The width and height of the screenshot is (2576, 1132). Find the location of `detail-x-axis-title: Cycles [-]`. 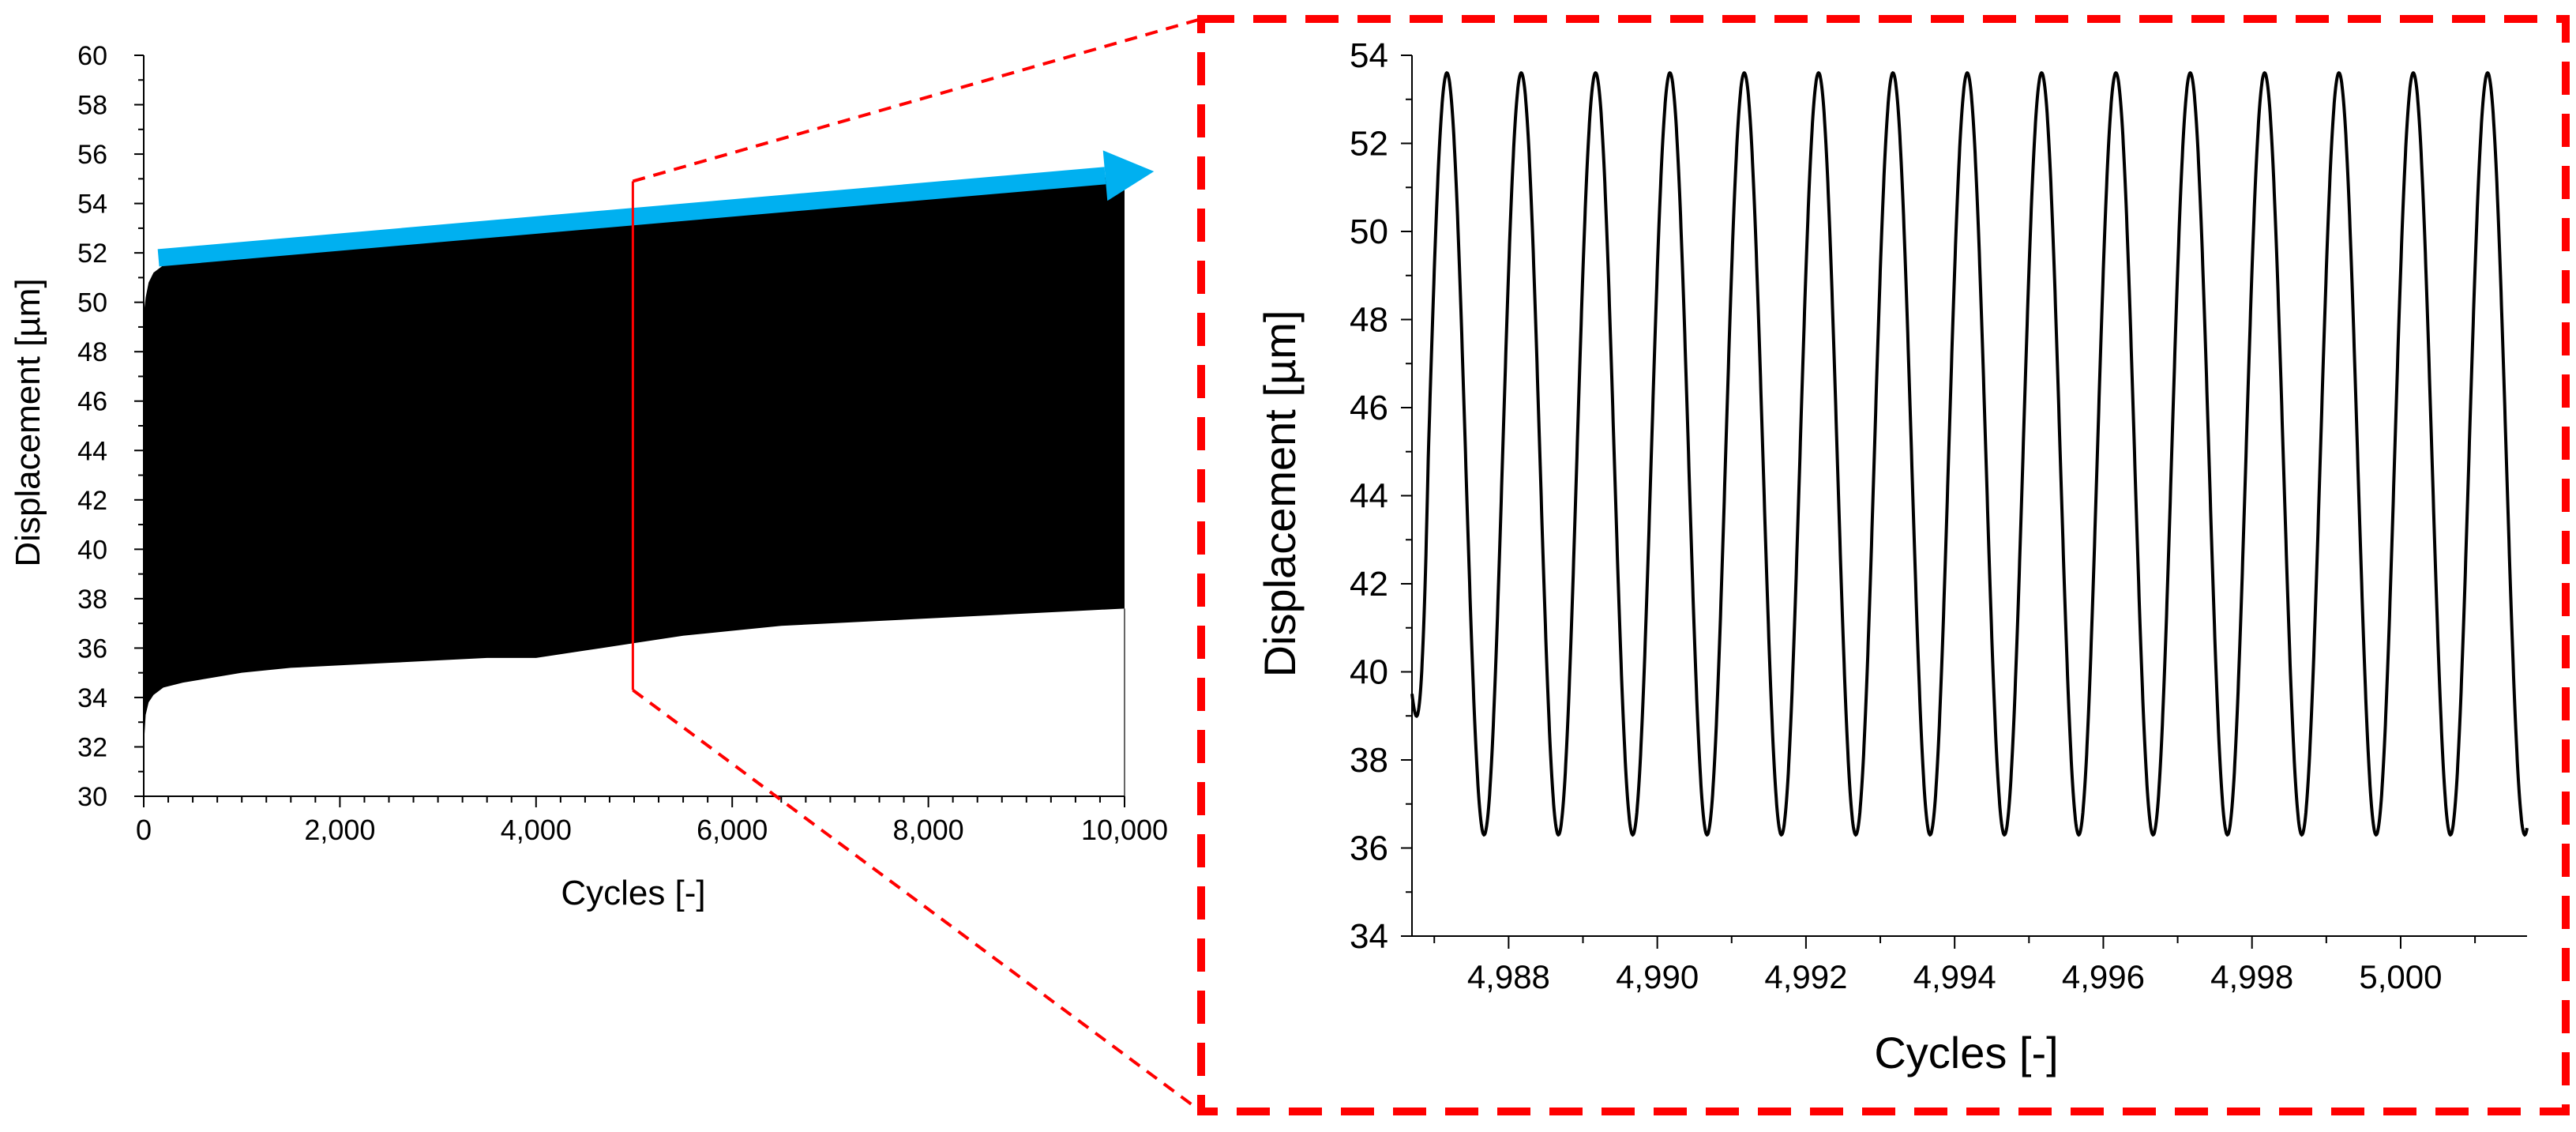

detail-x-axis-title: Cycles [-] is located at coordinates (1966, 1052).